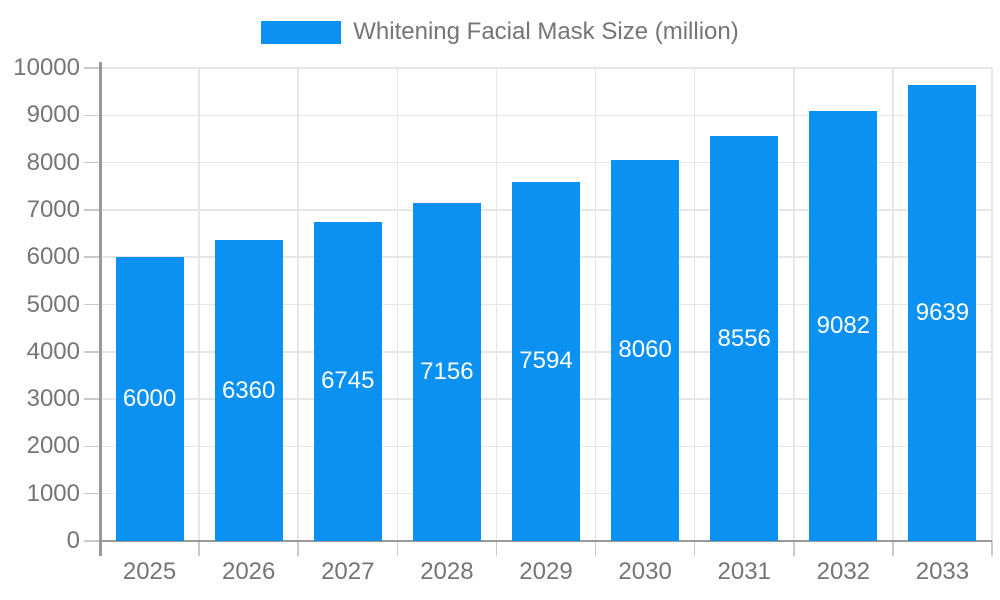  I want to click on y-axis-label: 8000, so click(53, 162).